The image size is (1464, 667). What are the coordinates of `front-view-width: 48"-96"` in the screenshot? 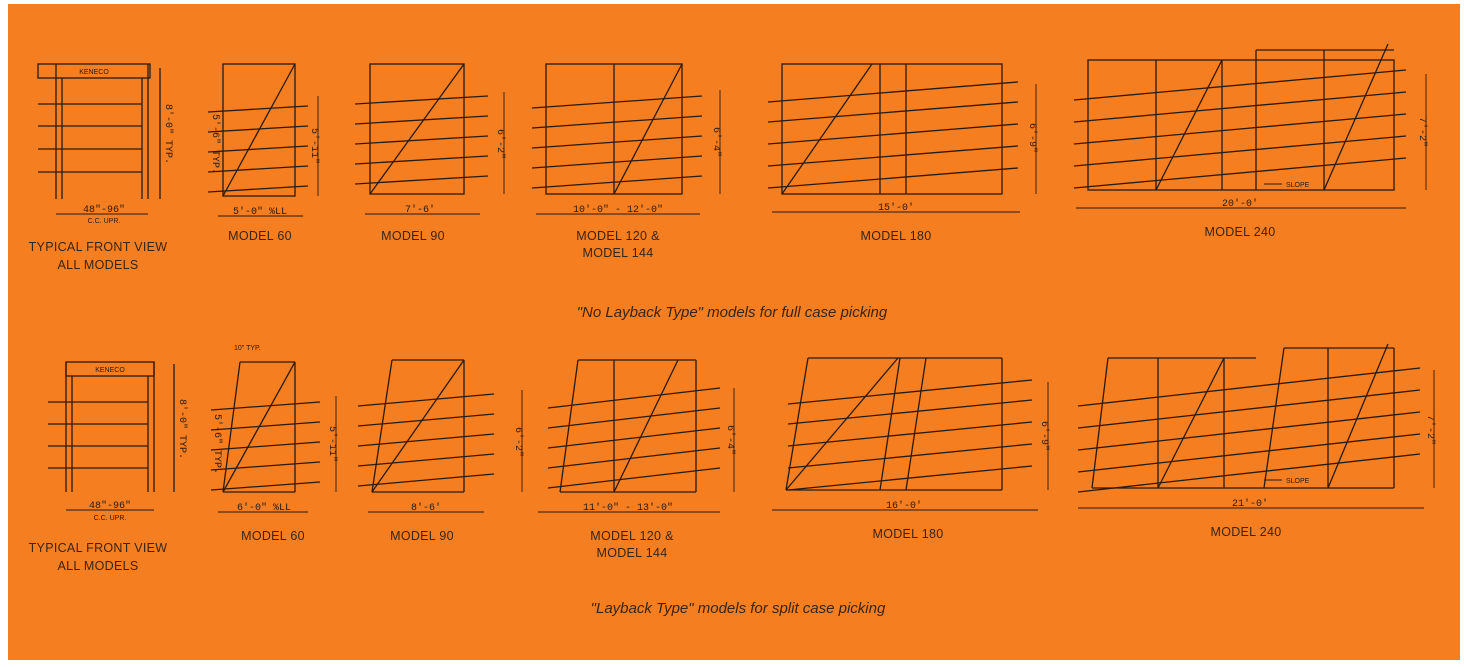 It's located at (104, 210).